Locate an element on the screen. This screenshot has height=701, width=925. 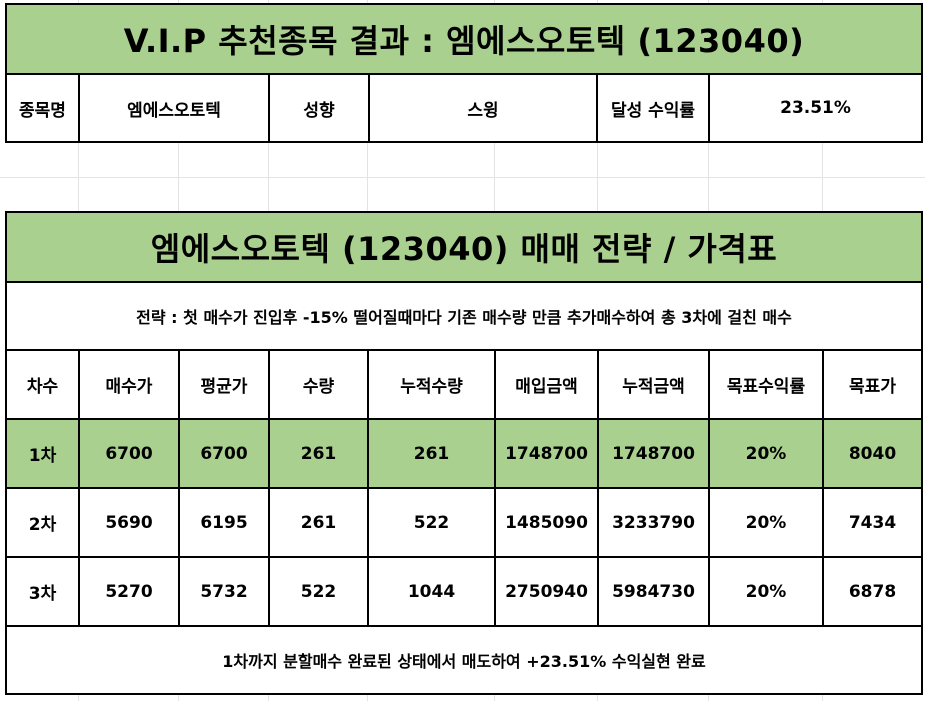
row-cell: 2750940 is located at coordinates (546, 591).